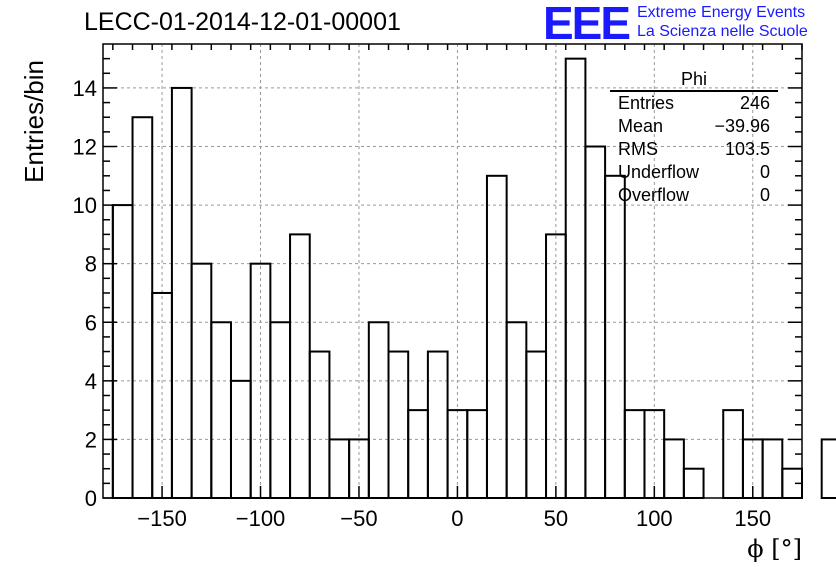 The height and width of the screenshot is (572, 836). Describe the element at coordinates (694, 80) in the screenshot. I see `stats-title: Phi` at that location.